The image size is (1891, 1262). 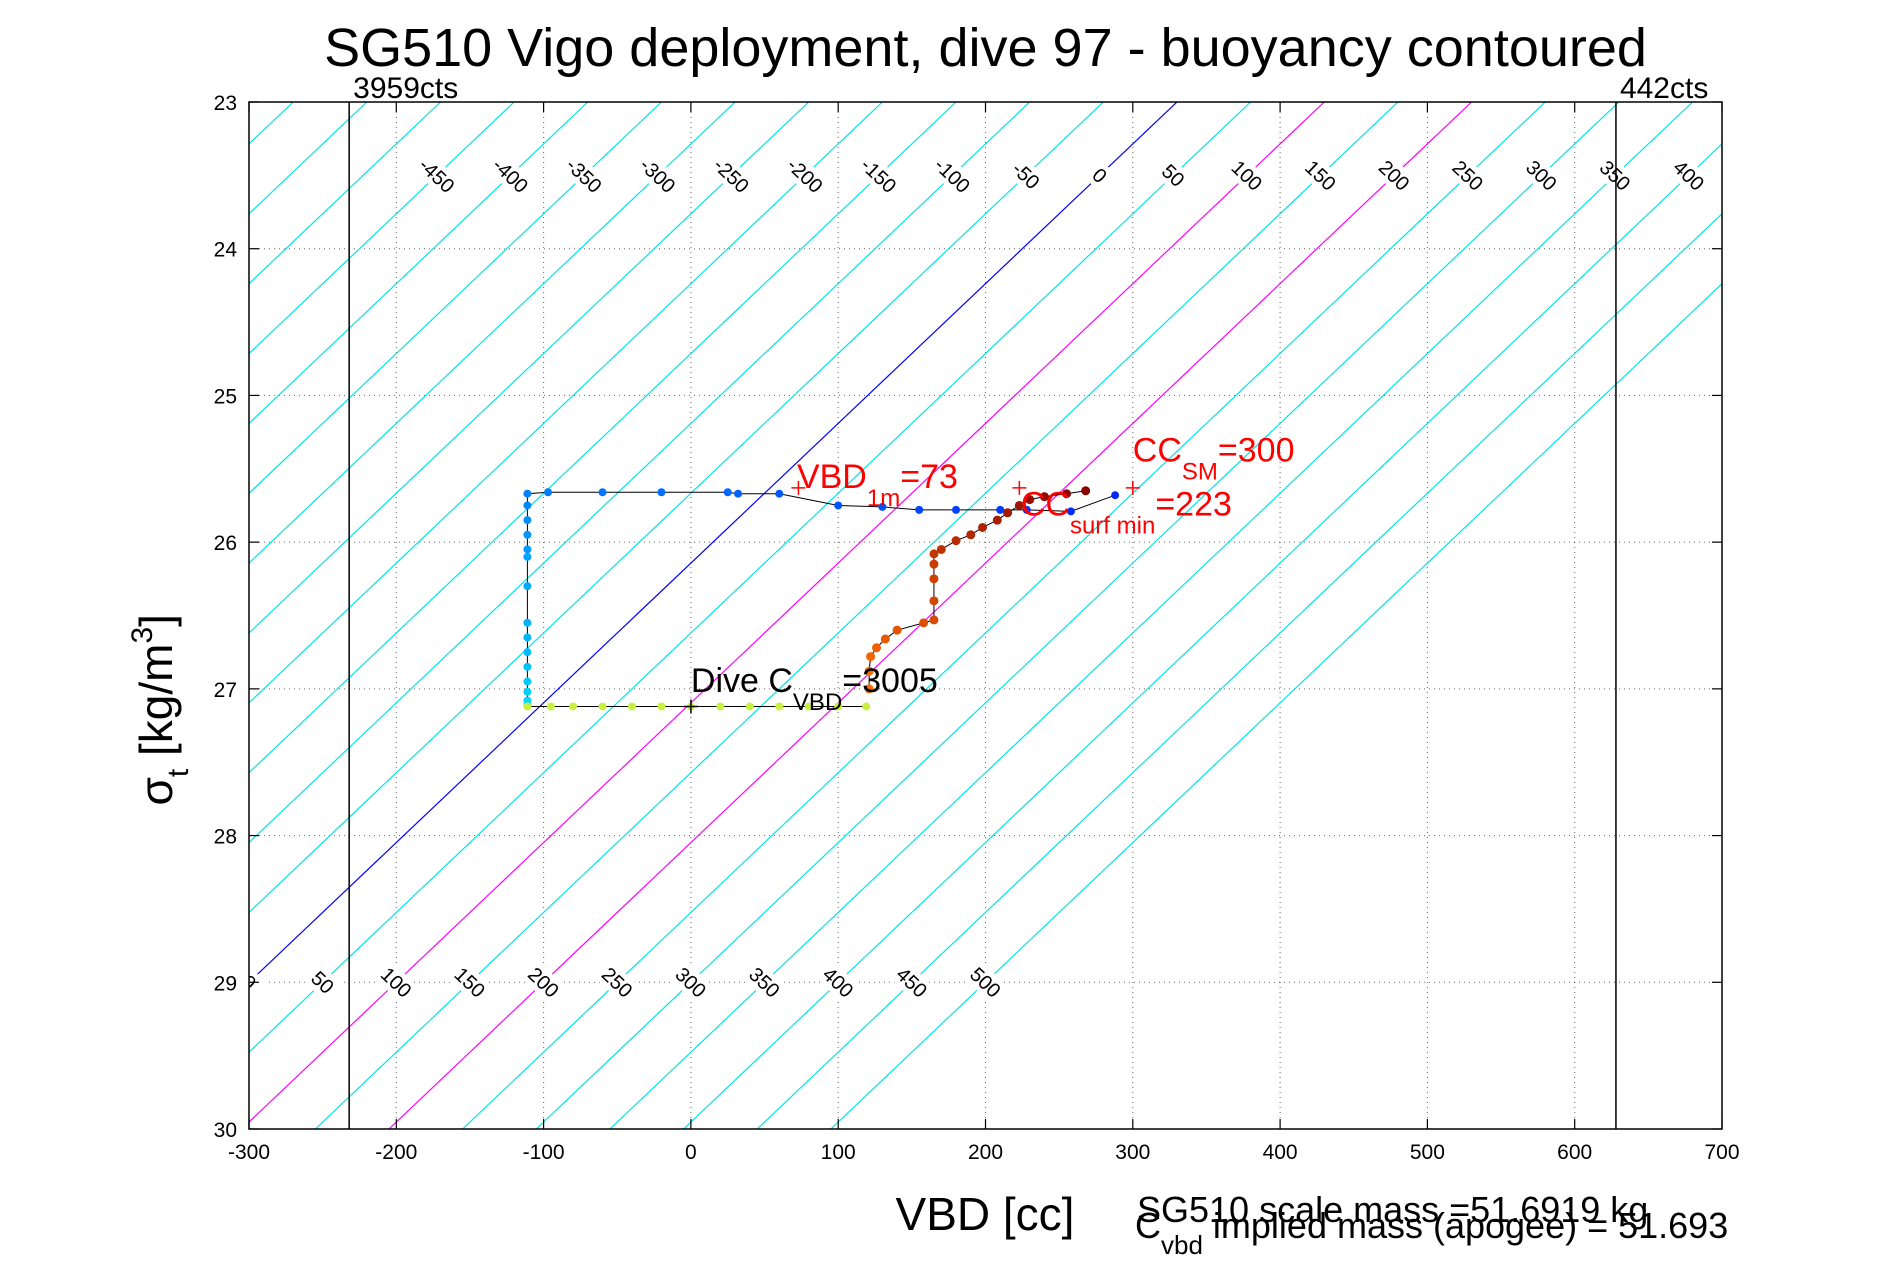 What do you see at coordinates (1465, 1225) in the screenshot?
I see `footer-note-rest: implied mass (apogee) = 51.693` at bounding box center [1465, 1225].